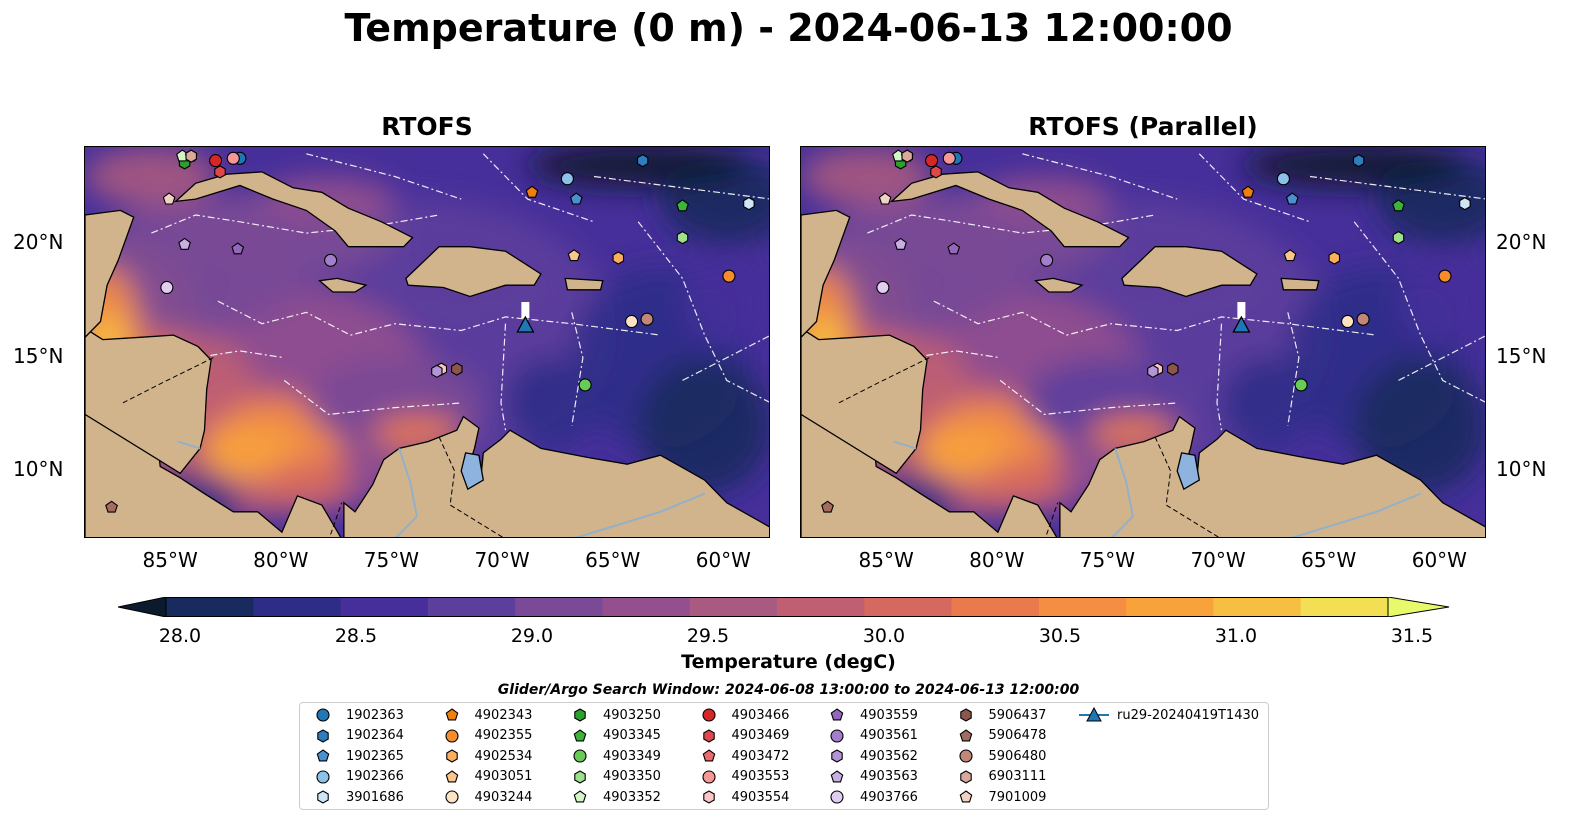  What do you see at coordinates (1218, 560) in the screenshot?
I see `lon-tick-label: 70°W` at bounding box center [1218, 560].